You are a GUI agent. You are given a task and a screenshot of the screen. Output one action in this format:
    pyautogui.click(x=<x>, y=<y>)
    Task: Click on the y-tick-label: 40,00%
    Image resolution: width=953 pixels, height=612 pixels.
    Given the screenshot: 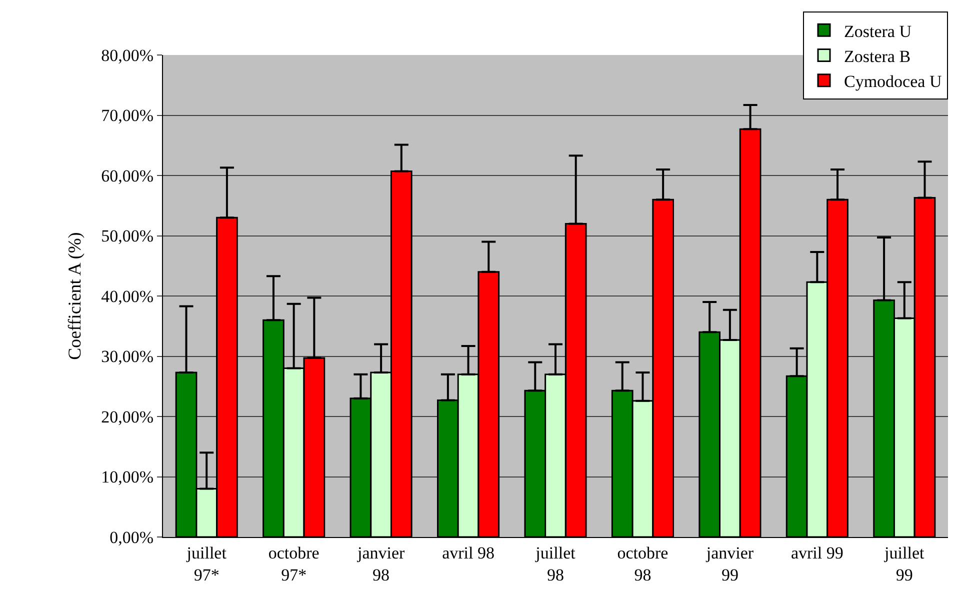 What is the action you would take?
    pyautogui.click(x=127, y=296)
    